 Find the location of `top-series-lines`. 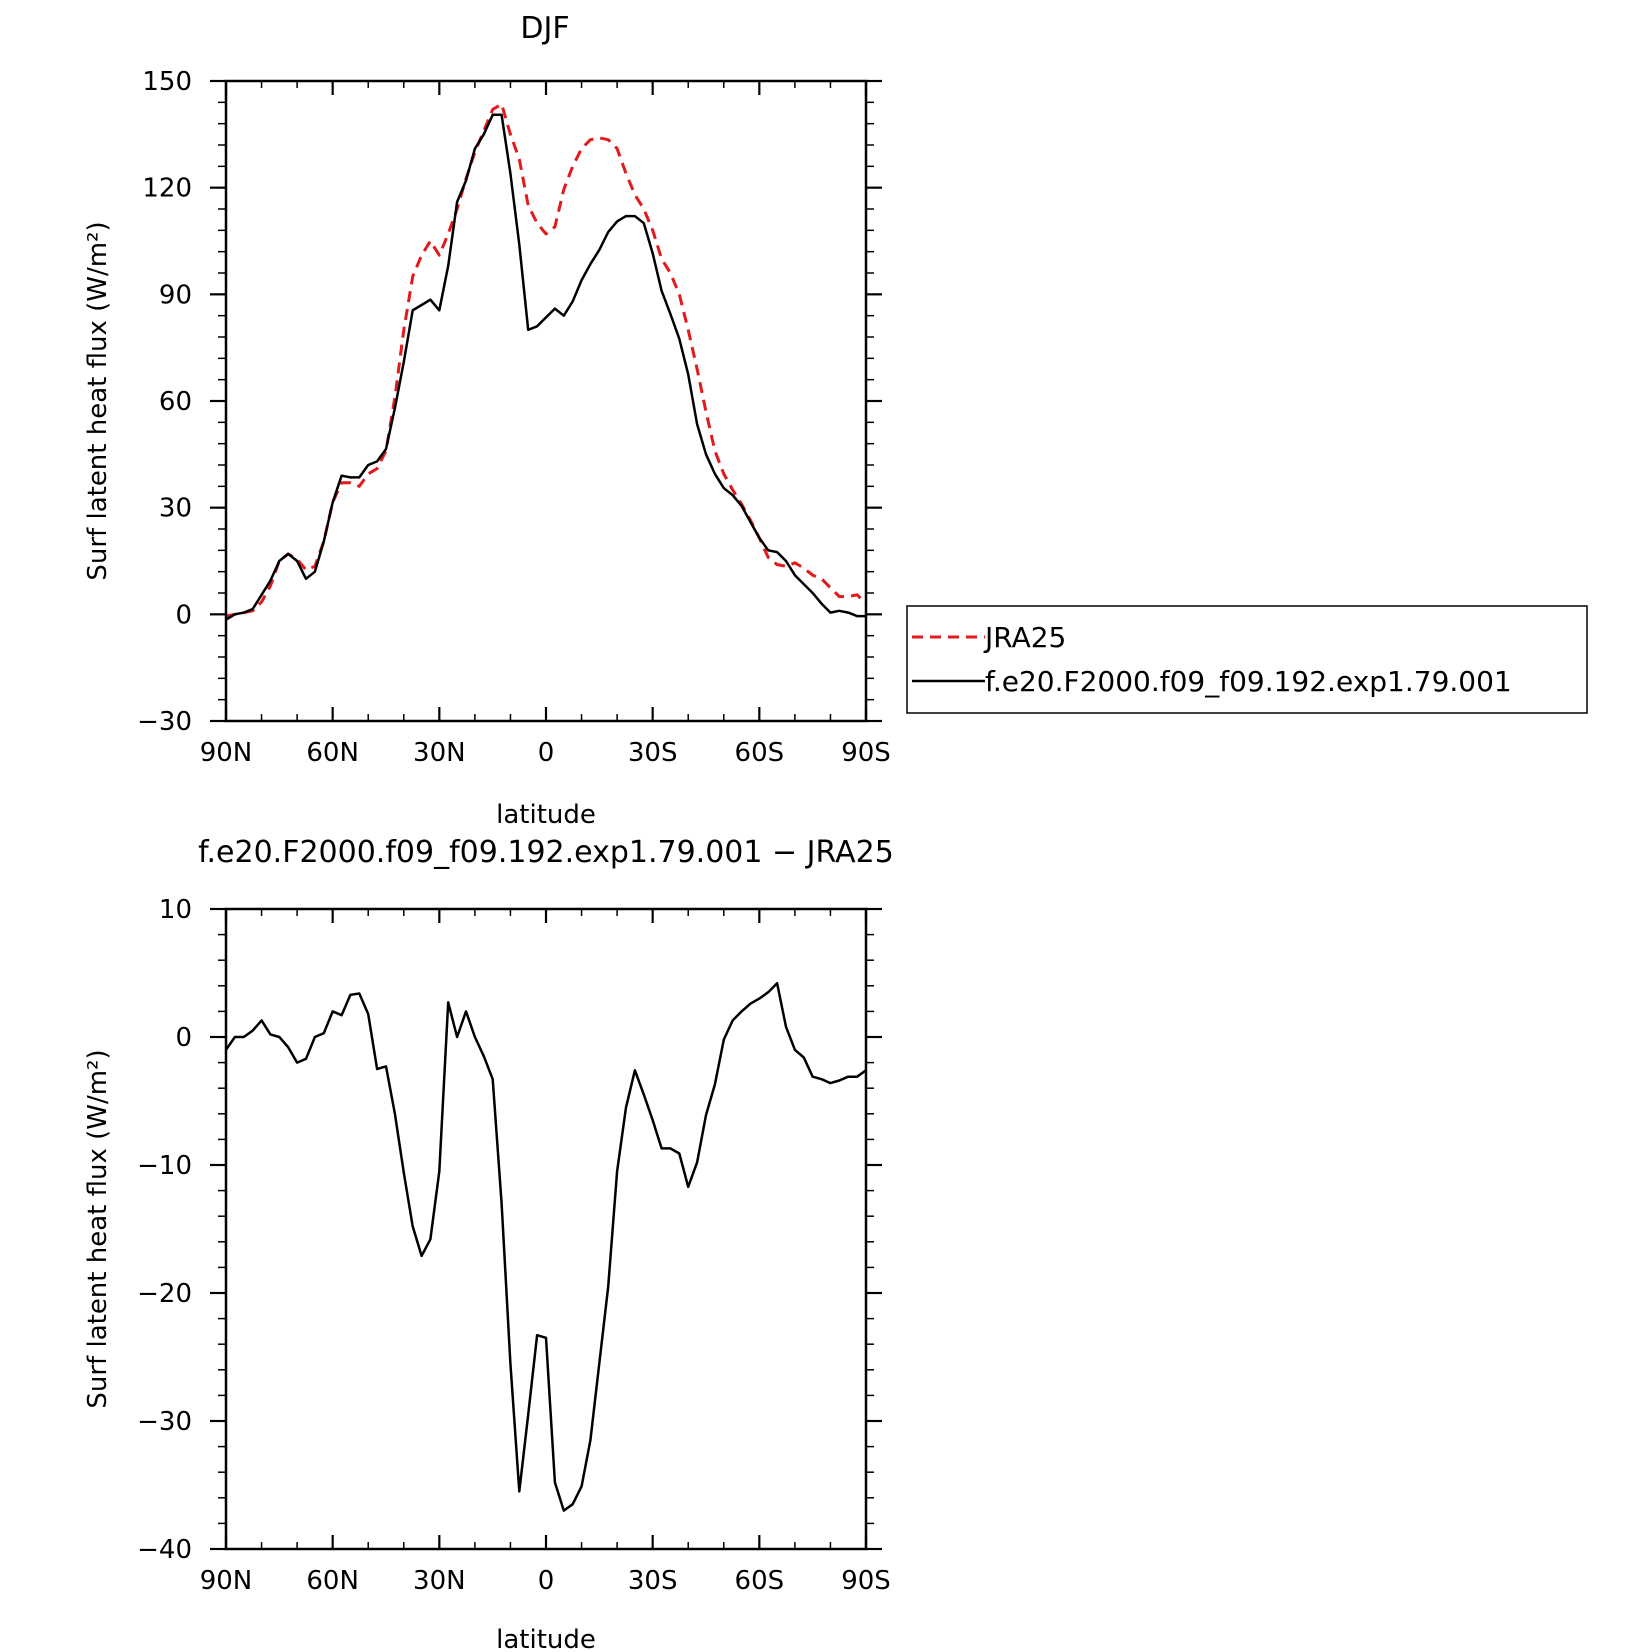

top-series-lines is located at coordinates (546, 361).